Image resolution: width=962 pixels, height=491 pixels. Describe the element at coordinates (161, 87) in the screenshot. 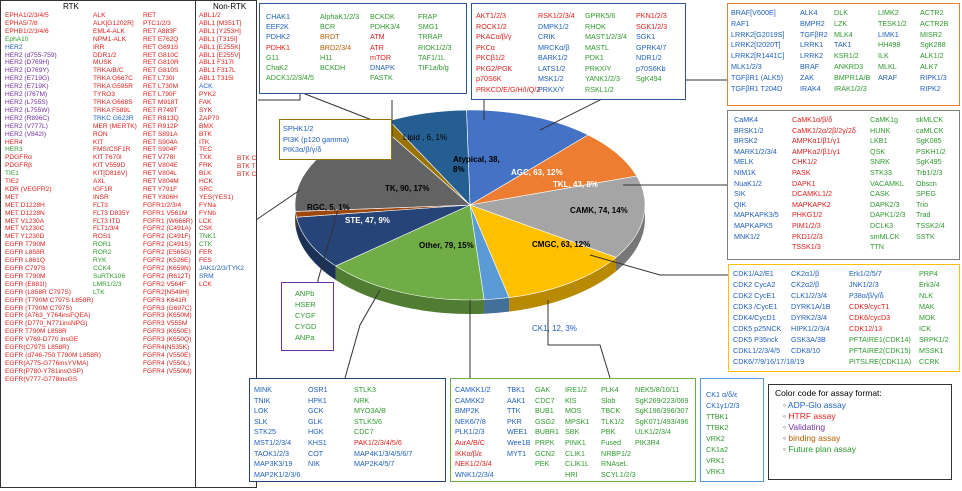

I see `rtk-kinase-item: RET L730M` at that location.